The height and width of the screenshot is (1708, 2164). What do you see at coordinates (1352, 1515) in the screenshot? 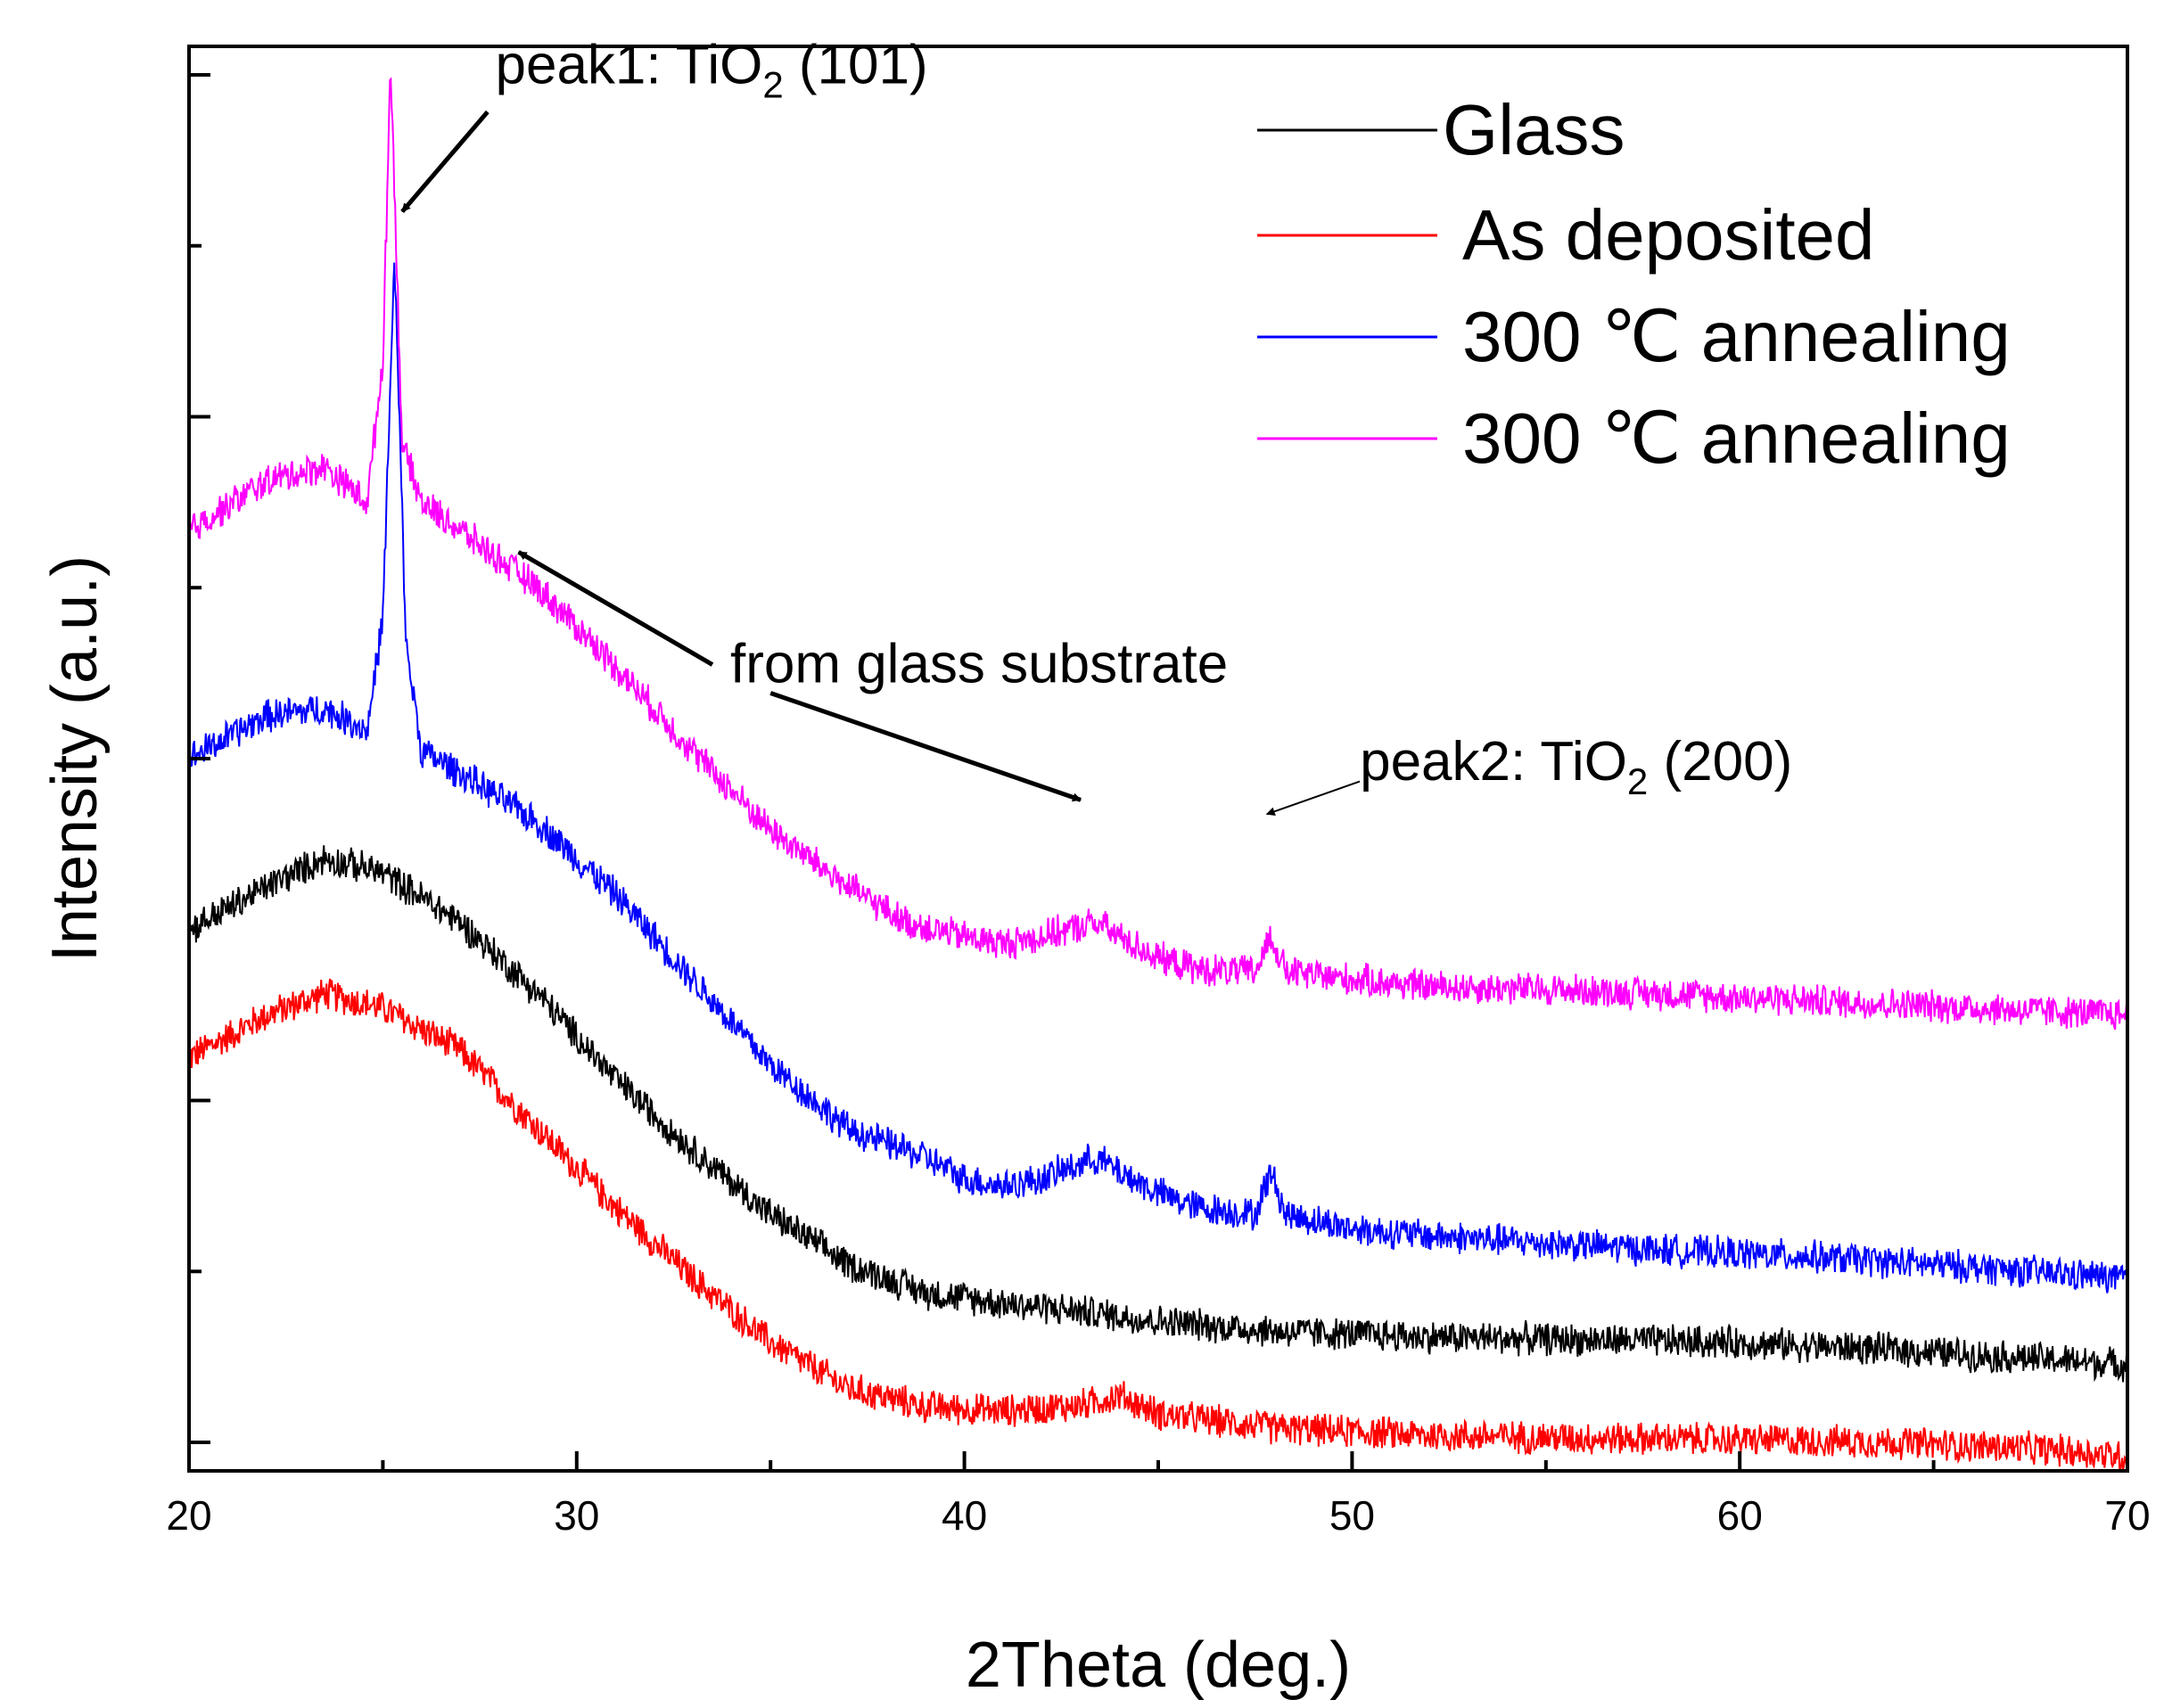
I see `x-tick-label: 50` at bounding box center [1352, 1515].